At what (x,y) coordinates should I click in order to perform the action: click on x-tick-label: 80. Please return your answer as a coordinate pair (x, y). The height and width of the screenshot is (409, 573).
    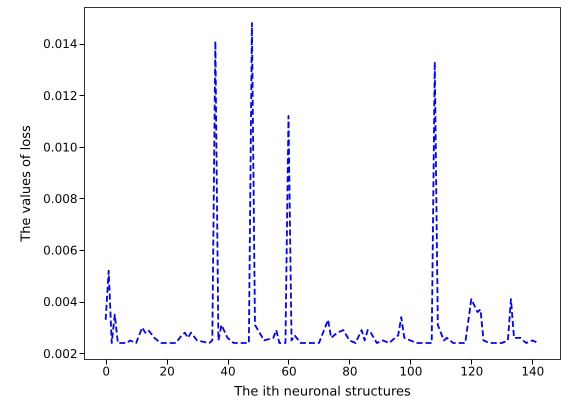
    Looking at the image, I should click on (350, 371).